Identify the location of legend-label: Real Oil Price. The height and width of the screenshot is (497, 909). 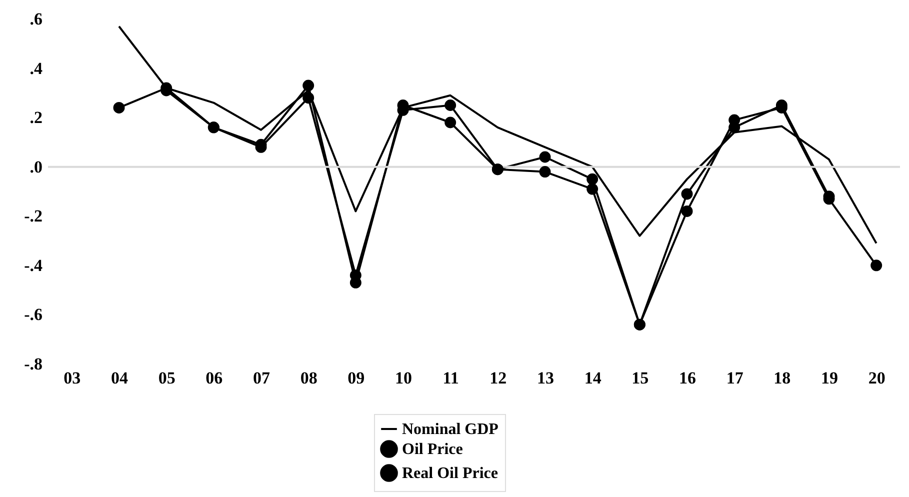
(450, 473).